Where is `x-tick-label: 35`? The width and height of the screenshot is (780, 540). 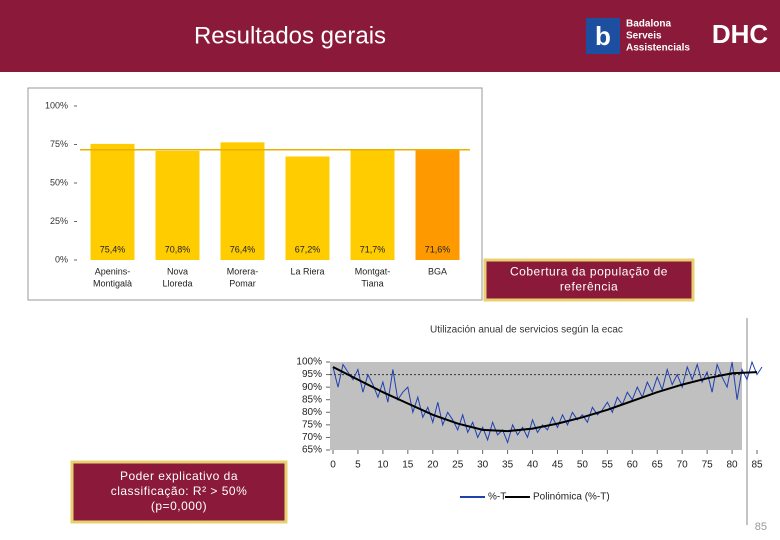 x-tick-label: 35 is located at coordinates (508, 465).